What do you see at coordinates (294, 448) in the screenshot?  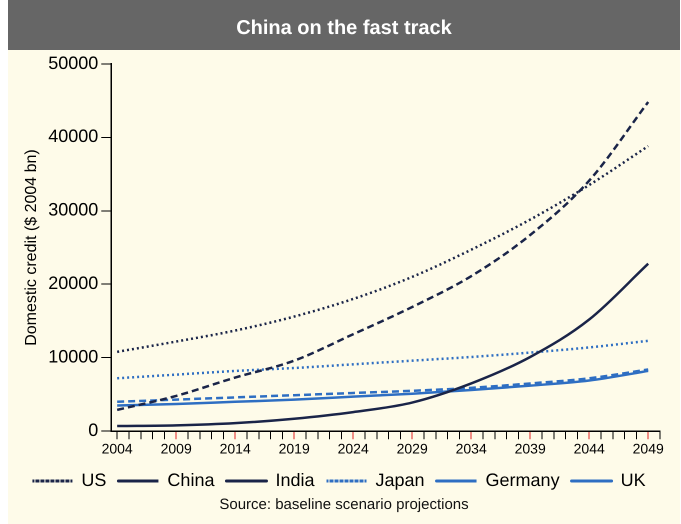 I see `x-tick-label: 2019` at bounding box center [294, 448].